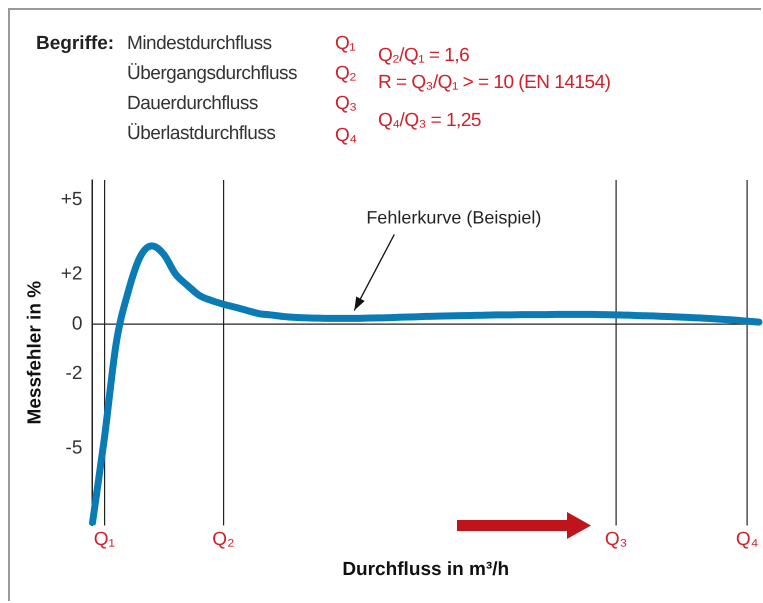  Describe the element at coordinates (75, 44) in the screenshot. I see `chart-title: Begriffe:` at that location.